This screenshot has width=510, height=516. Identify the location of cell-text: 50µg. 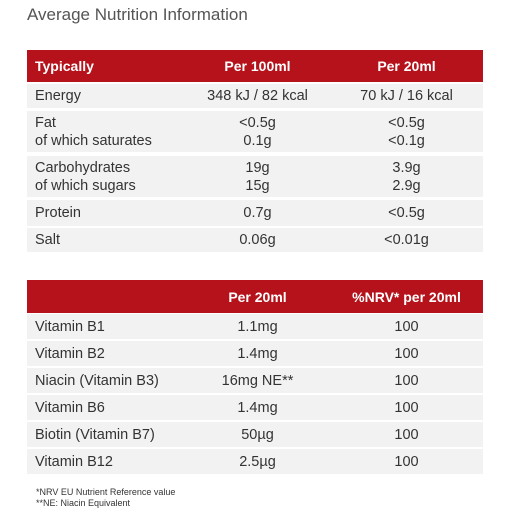
(257, 434).